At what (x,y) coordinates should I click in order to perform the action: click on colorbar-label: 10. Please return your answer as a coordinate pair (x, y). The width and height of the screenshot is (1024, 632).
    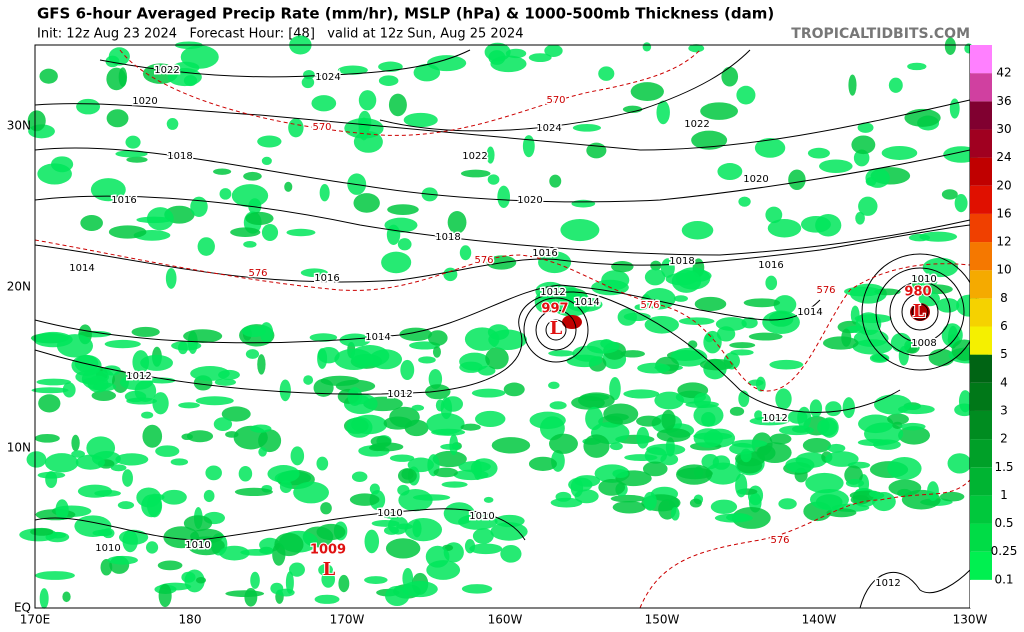
    Looking at the image, I should click on (1003, 270).